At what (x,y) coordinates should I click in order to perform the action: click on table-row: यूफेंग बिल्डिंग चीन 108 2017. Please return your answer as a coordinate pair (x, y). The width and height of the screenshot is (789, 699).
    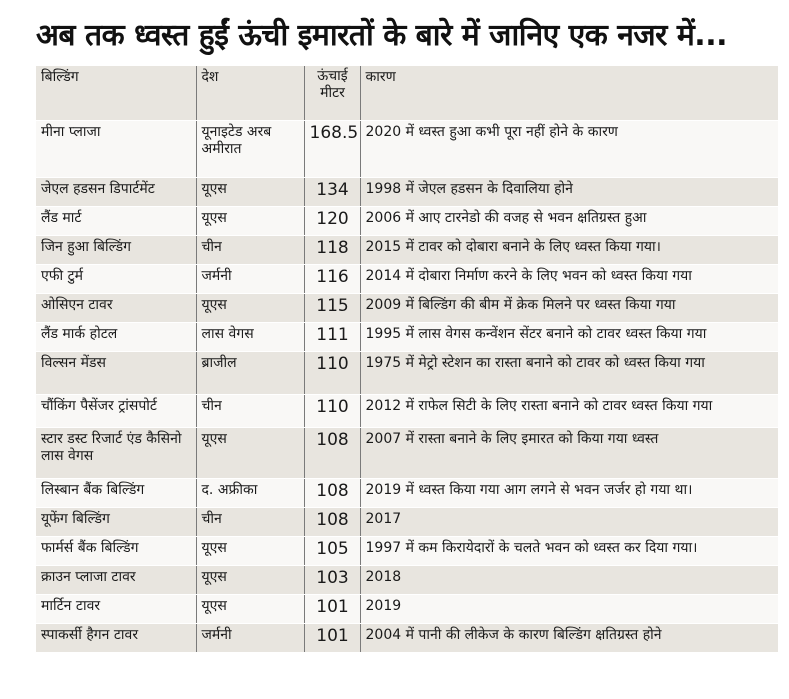
    Looking at the image, I should click on (407, 522).